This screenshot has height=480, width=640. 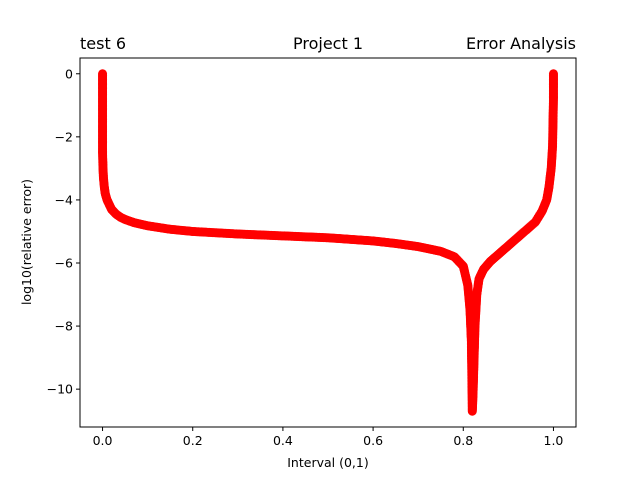 What do you see at coordinates (553, 75) in the screenshot?
I see `data-point` at bounding box center [553, 75].